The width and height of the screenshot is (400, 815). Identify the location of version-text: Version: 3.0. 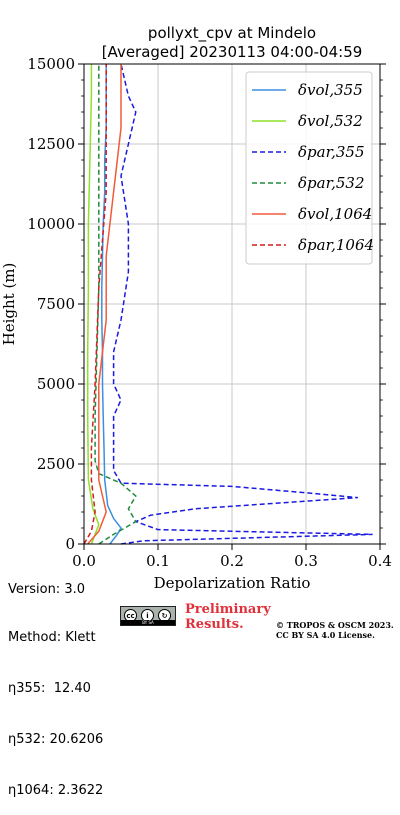
(46, 589).